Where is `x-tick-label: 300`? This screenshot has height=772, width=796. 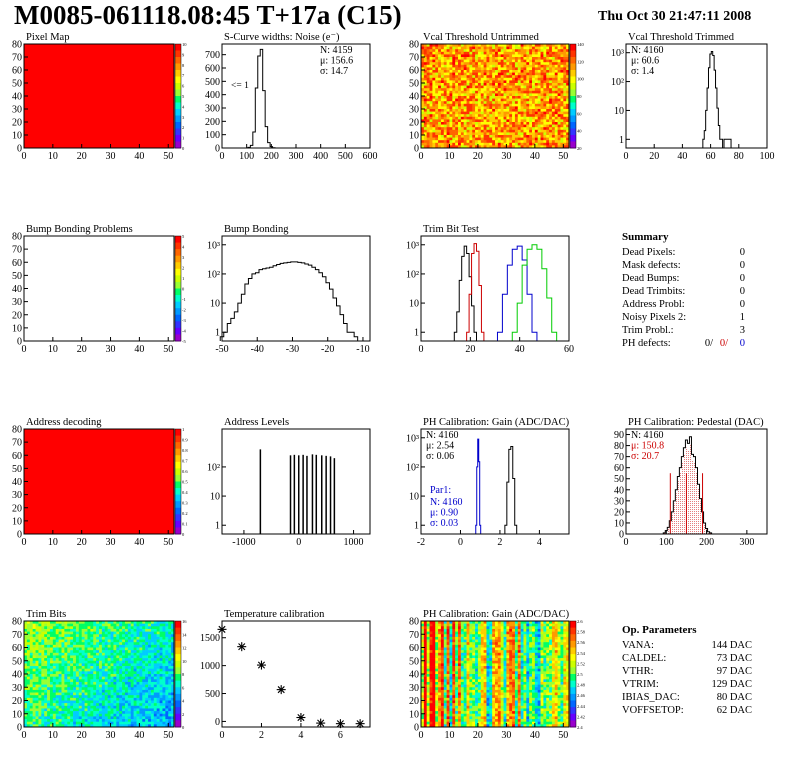
x-tick-label: 300 is located at coordinates (746, 542).